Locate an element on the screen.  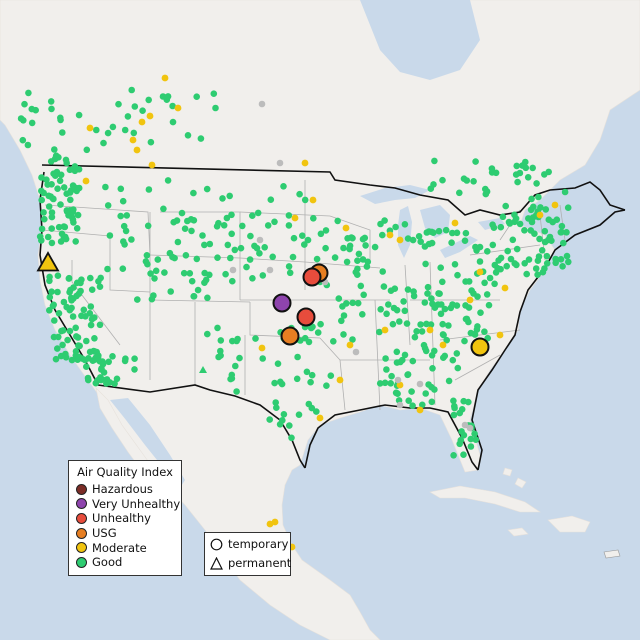
land-bahamas is located at coordinates (514, 478).